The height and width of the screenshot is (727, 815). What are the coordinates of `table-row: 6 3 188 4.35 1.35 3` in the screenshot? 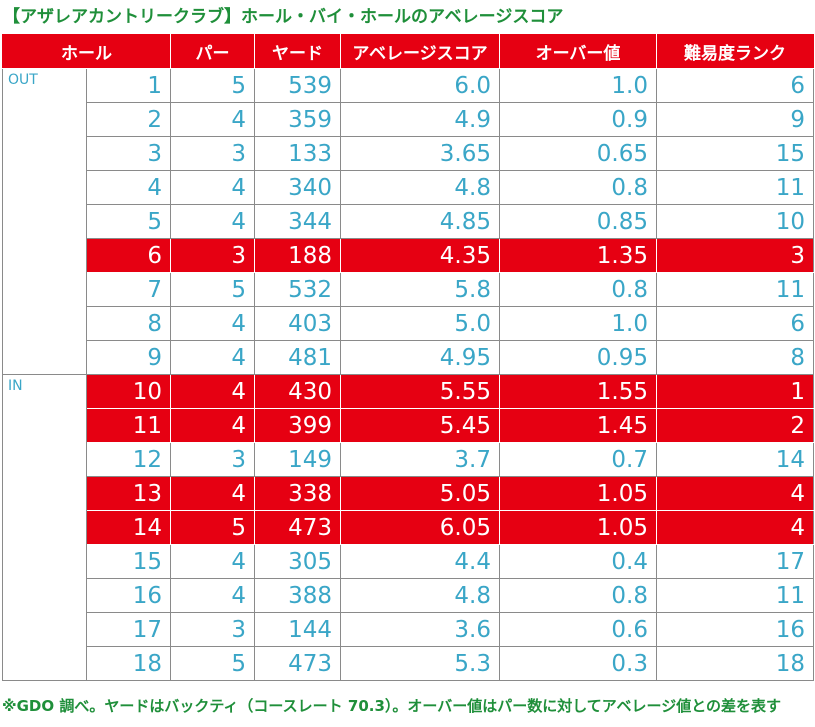 It's located at (408, 255).